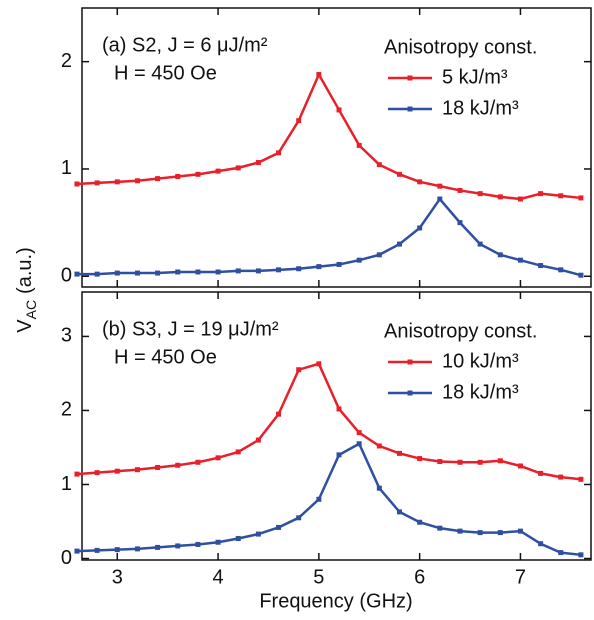 This screenshot has width=594, height=620. Describe the element at coordinates (26, 289) in the screenshot. I see `y-axis-label: VAC (a.u.)` at that location.